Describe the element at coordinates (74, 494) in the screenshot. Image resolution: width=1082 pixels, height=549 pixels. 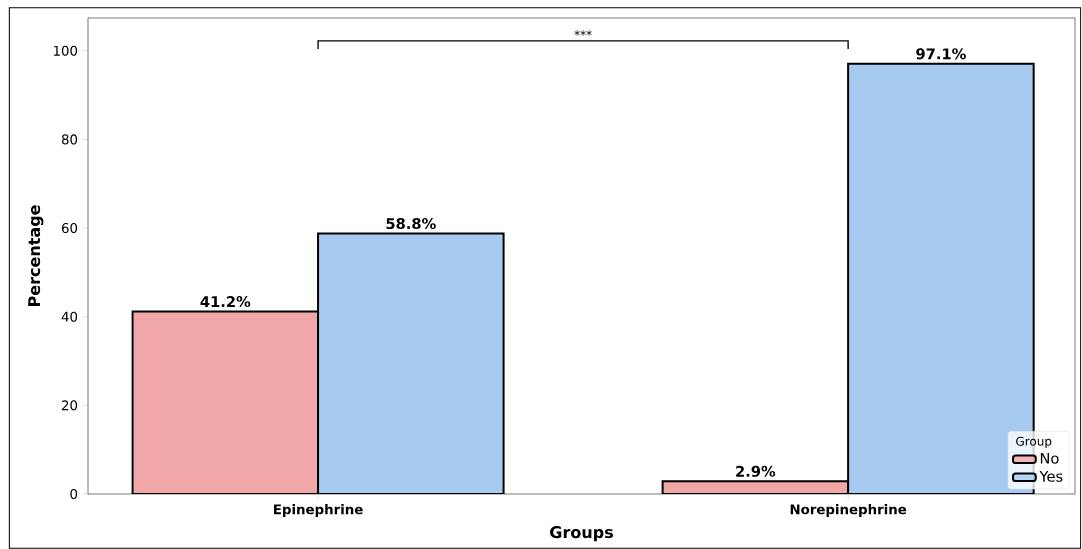
I see `y-tick-label: 0` at that location.